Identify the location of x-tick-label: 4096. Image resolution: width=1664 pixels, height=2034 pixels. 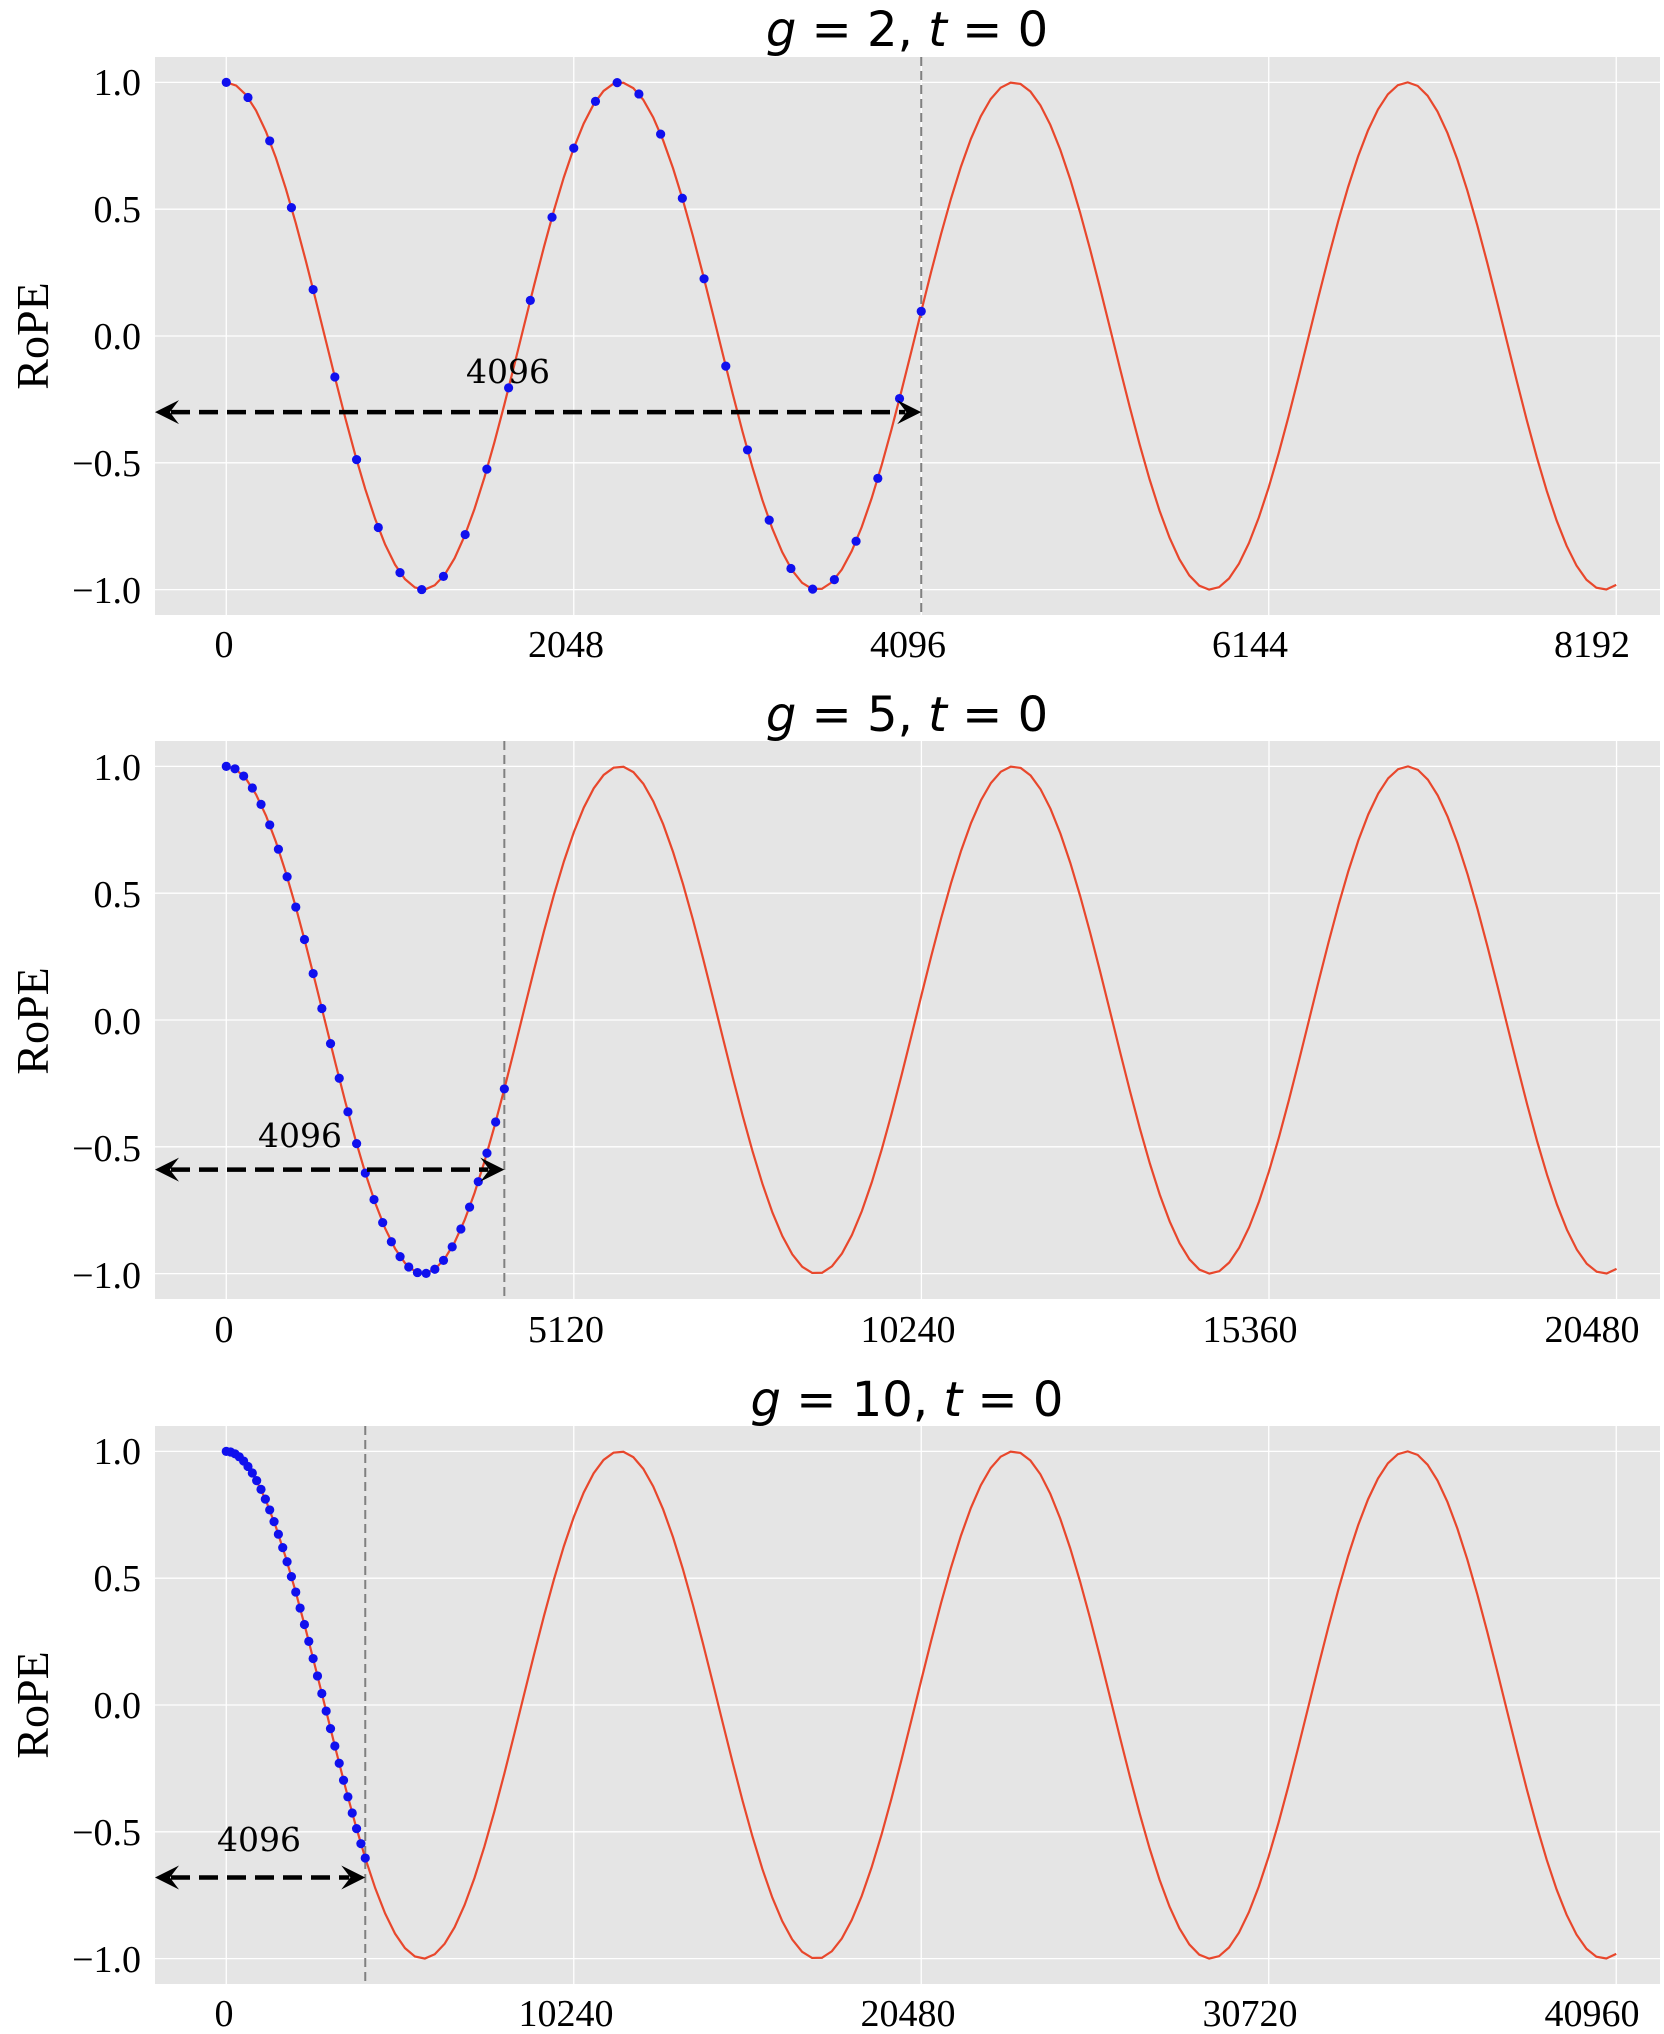
(908, 645).